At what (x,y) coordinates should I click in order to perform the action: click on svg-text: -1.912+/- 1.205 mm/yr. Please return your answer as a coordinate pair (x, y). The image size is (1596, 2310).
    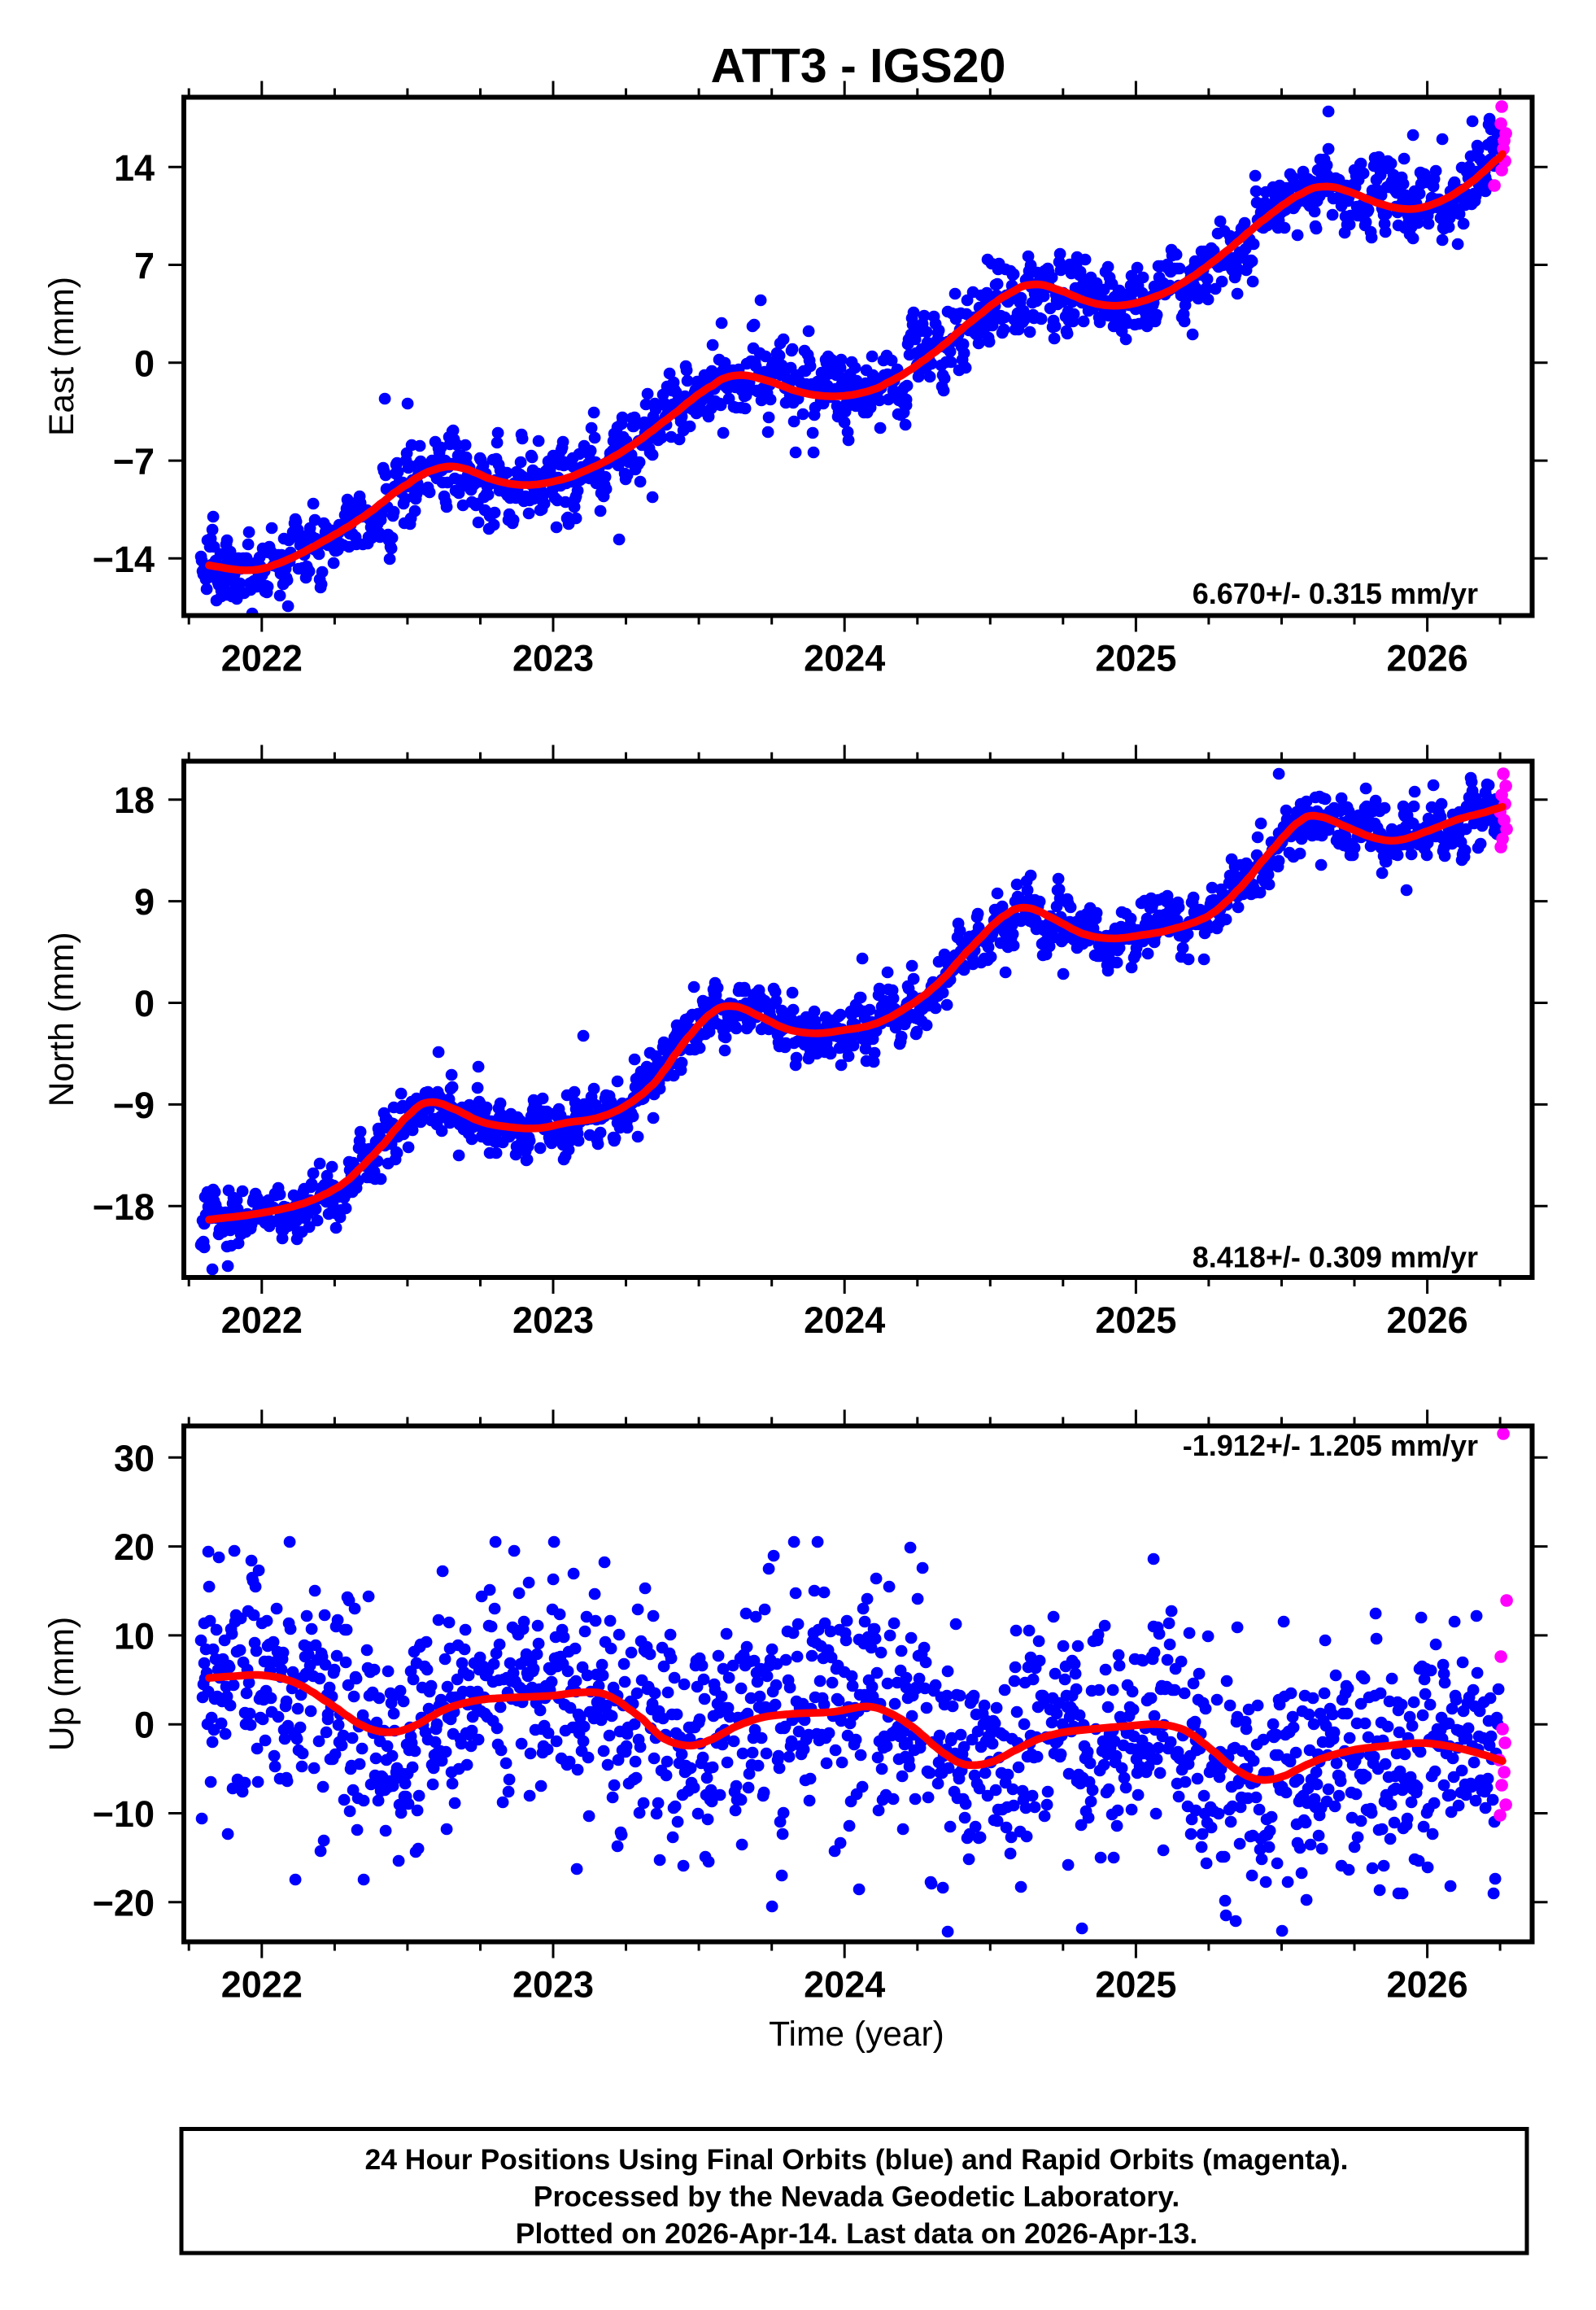
    Looking at the image, I should click on (1330, 1446).